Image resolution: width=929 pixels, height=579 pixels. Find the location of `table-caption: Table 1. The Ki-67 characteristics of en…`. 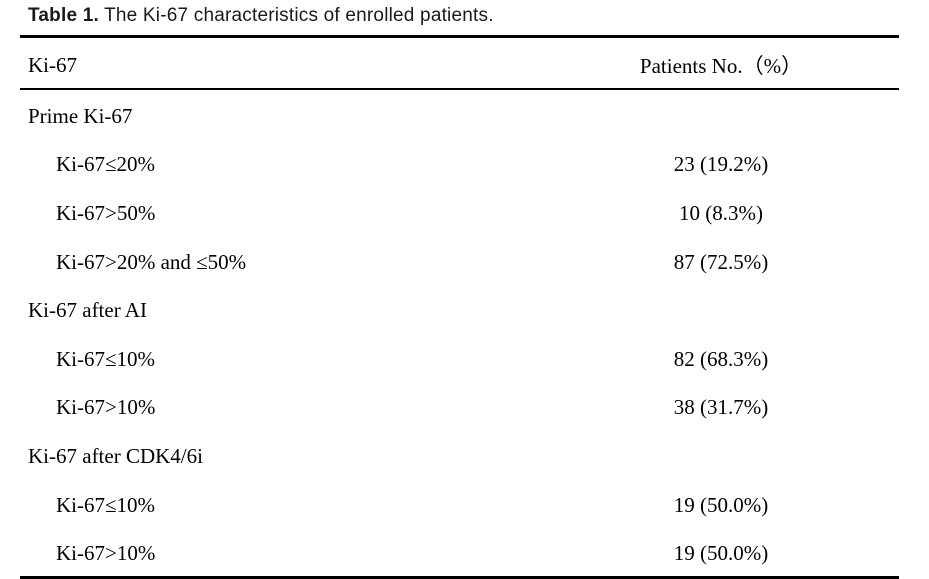

table-caption: Table 1. The Ki-67 characteristics of en… is located at coordinates (261, 16).